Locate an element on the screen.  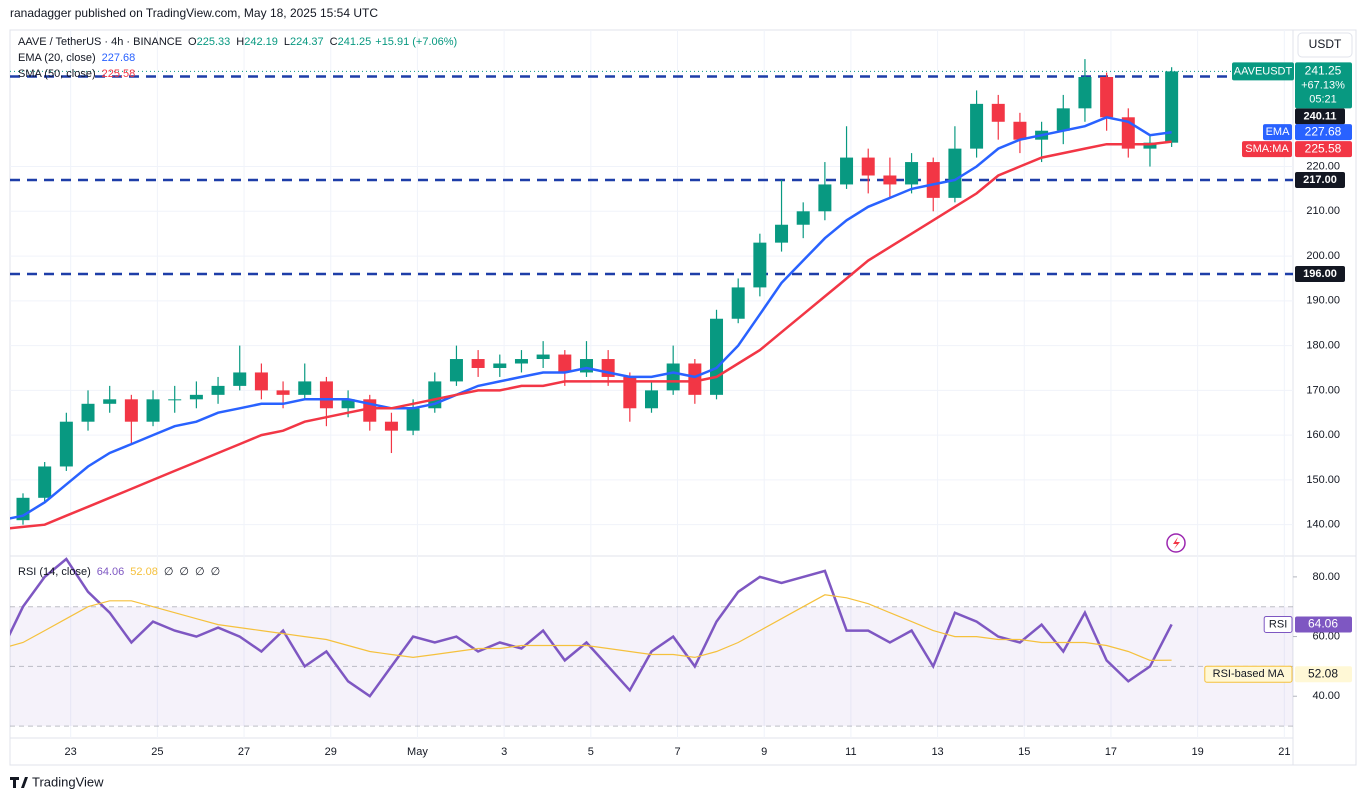
price-change: +15.91 (+7.06%) is located at coordinates (416, 42).